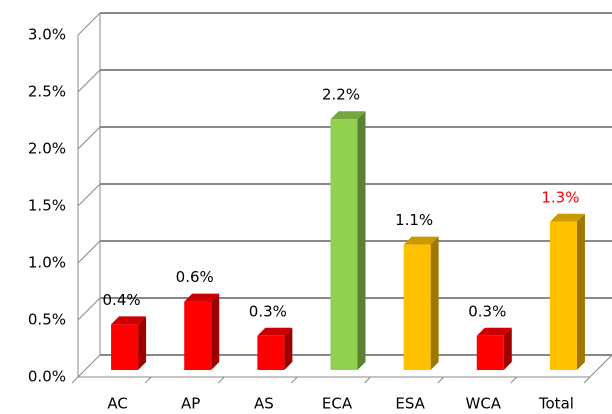 This screenshot has height=414, width=612. I want to click on x-tick-label: Total, so click(556, 404).